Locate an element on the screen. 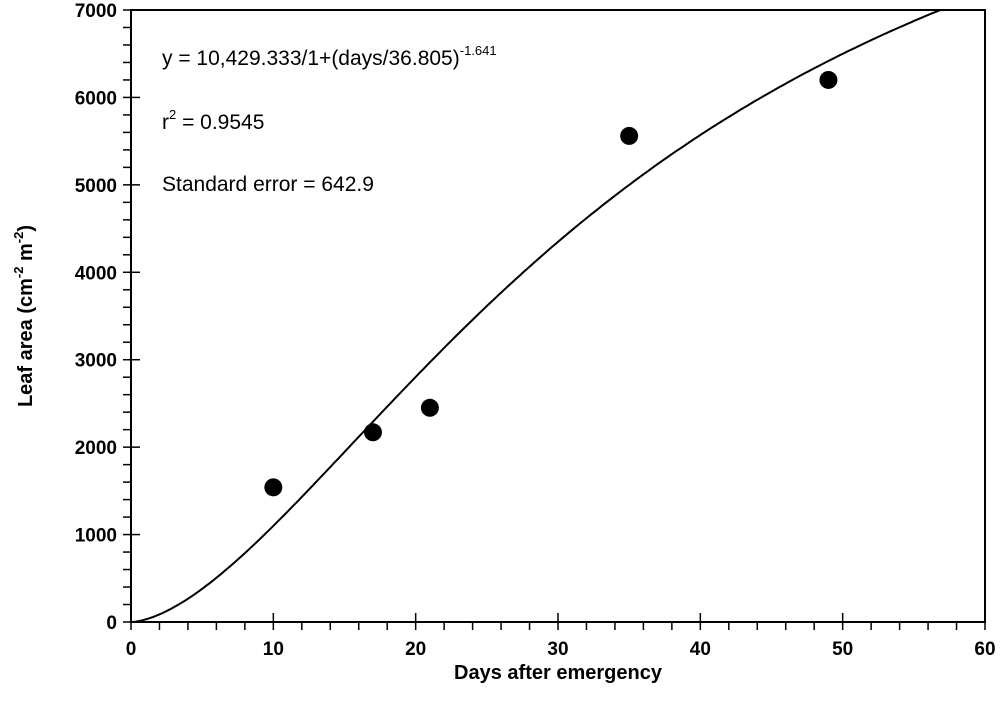 This screenshot has width=1000, height=719. y-tick-label: 7000 is located at coordinates (96, 11).